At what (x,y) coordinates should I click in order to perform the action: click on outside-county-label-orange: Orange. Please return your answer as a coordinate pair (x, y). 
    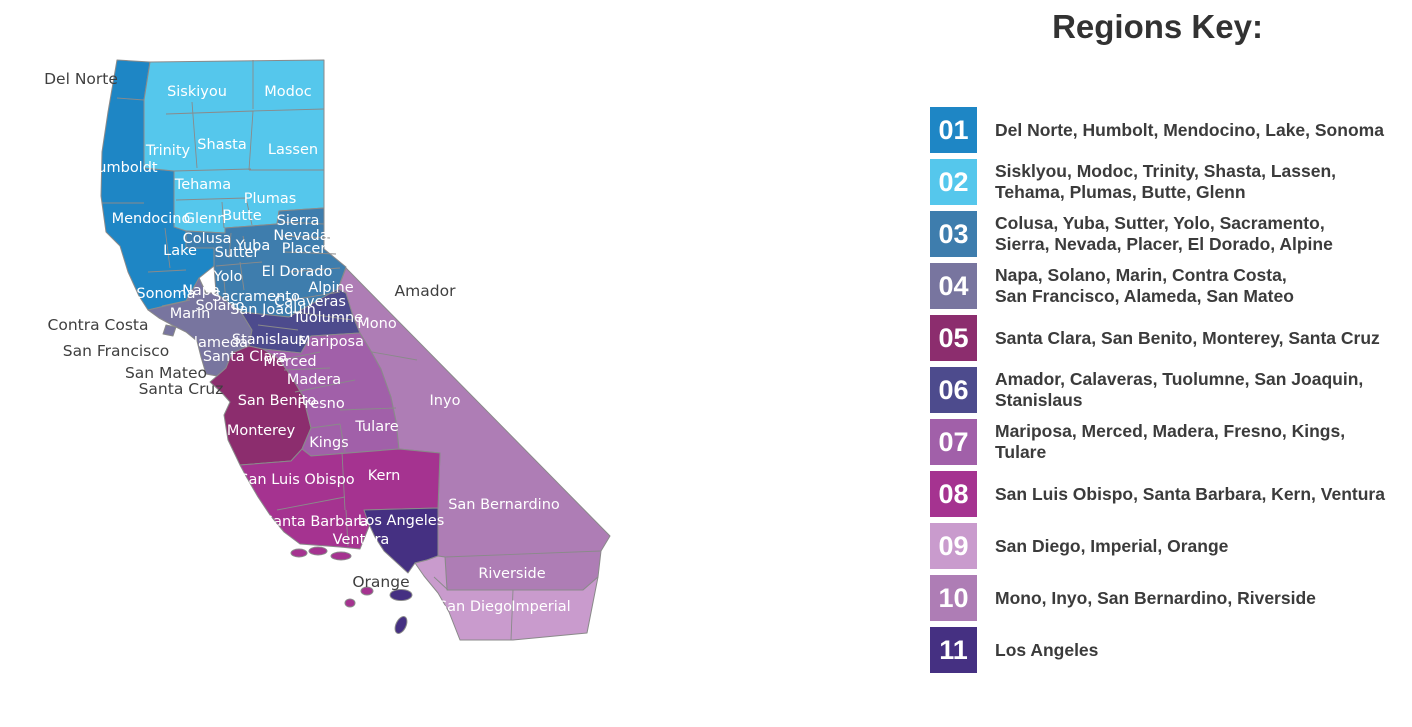
    Looking at the image, I should click on (380, 582).